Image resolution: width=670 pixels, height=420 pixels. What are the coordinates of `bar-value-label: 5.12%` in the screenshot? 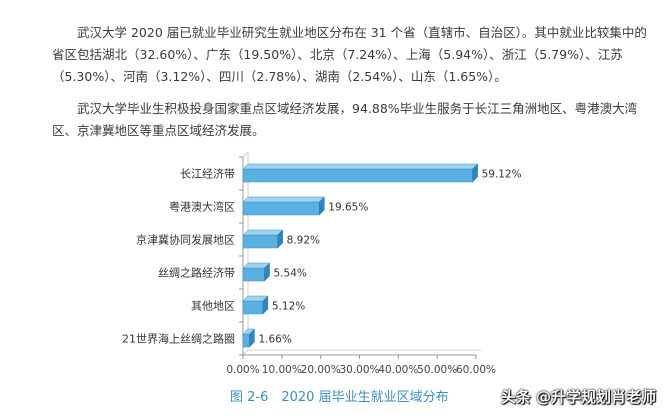 It's located at (288, 307).